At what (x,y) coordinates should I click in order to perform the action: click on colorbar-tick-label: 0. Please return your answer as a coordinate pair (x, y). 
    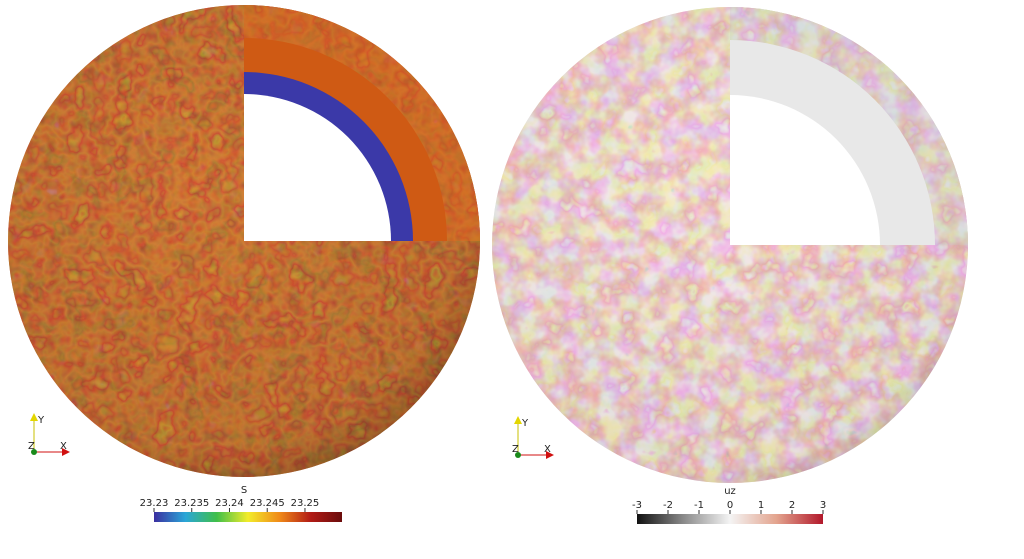
    Looking at the image, I should click on (730, 505).